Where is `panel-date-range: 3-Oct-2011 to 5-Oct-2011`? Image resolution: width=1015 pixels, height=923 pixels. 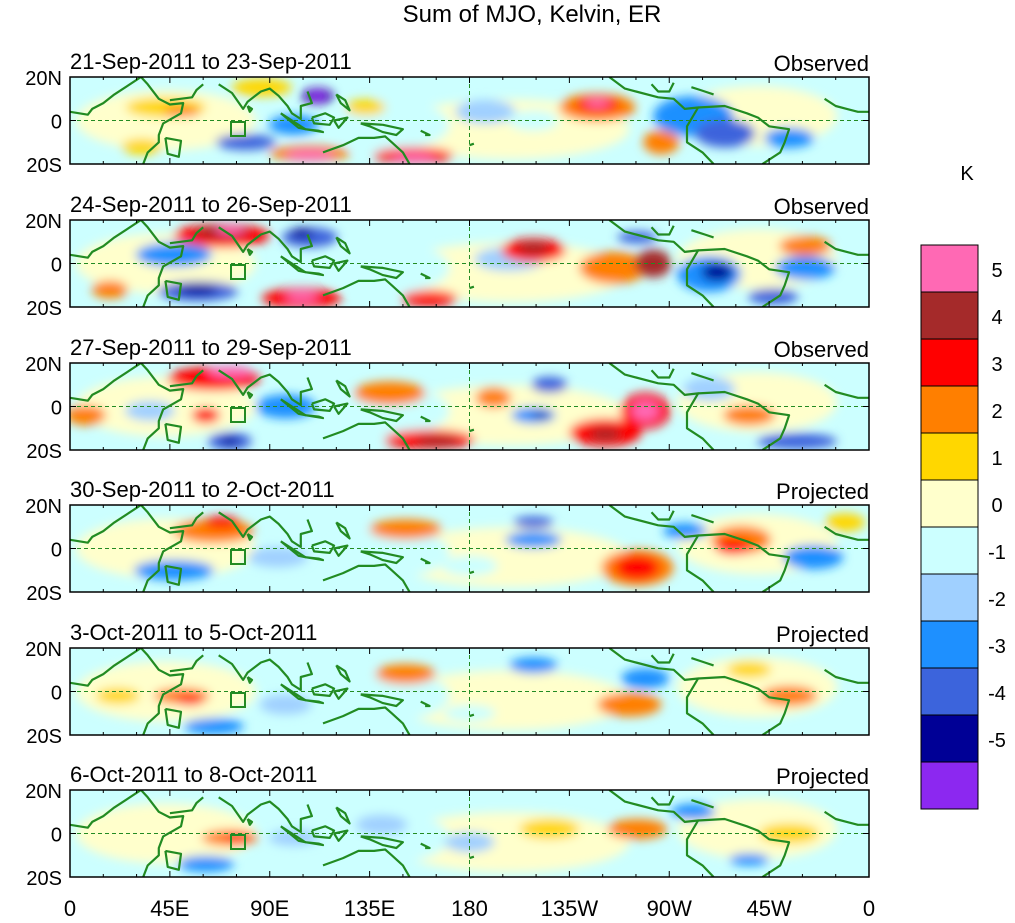 panel-date-range: 3-Oct-2011 to 5-Oct-2011 is located at coordinates (193, 632).